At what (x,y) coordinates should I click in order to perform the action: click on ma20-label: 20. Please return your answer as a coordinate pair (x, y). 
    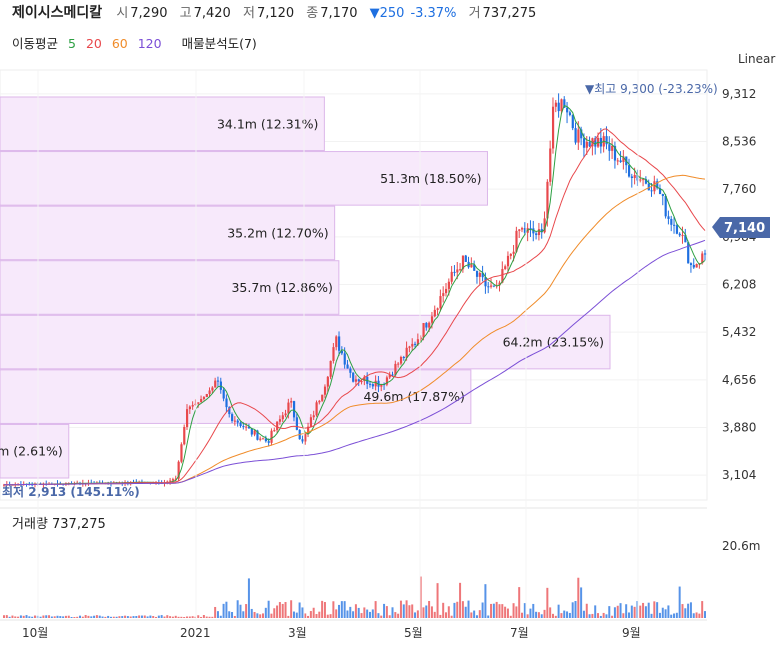
    Looking at the image, I should click on (93, 43).